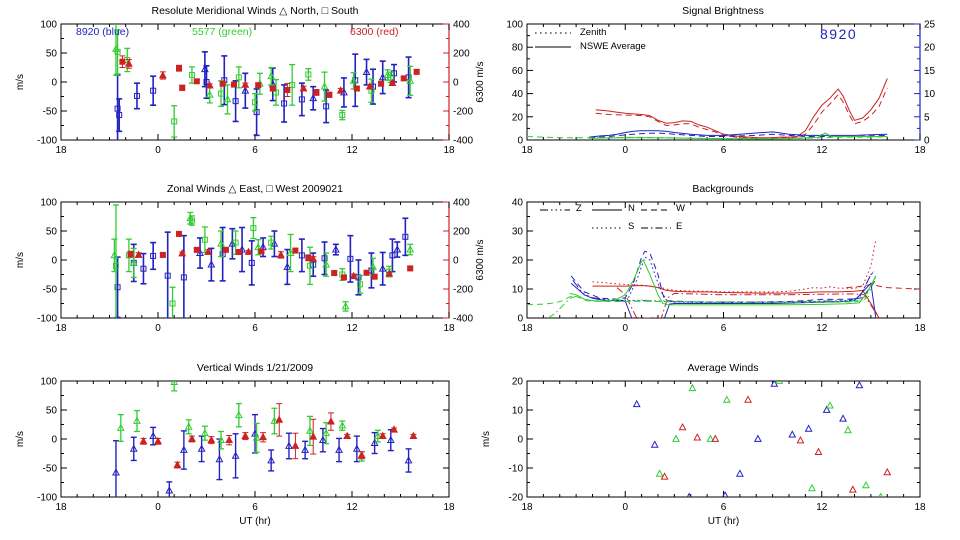 The width and height of the screenshot is (960, 540). I want to click on y-tick-label: -10, so click(516, 469).